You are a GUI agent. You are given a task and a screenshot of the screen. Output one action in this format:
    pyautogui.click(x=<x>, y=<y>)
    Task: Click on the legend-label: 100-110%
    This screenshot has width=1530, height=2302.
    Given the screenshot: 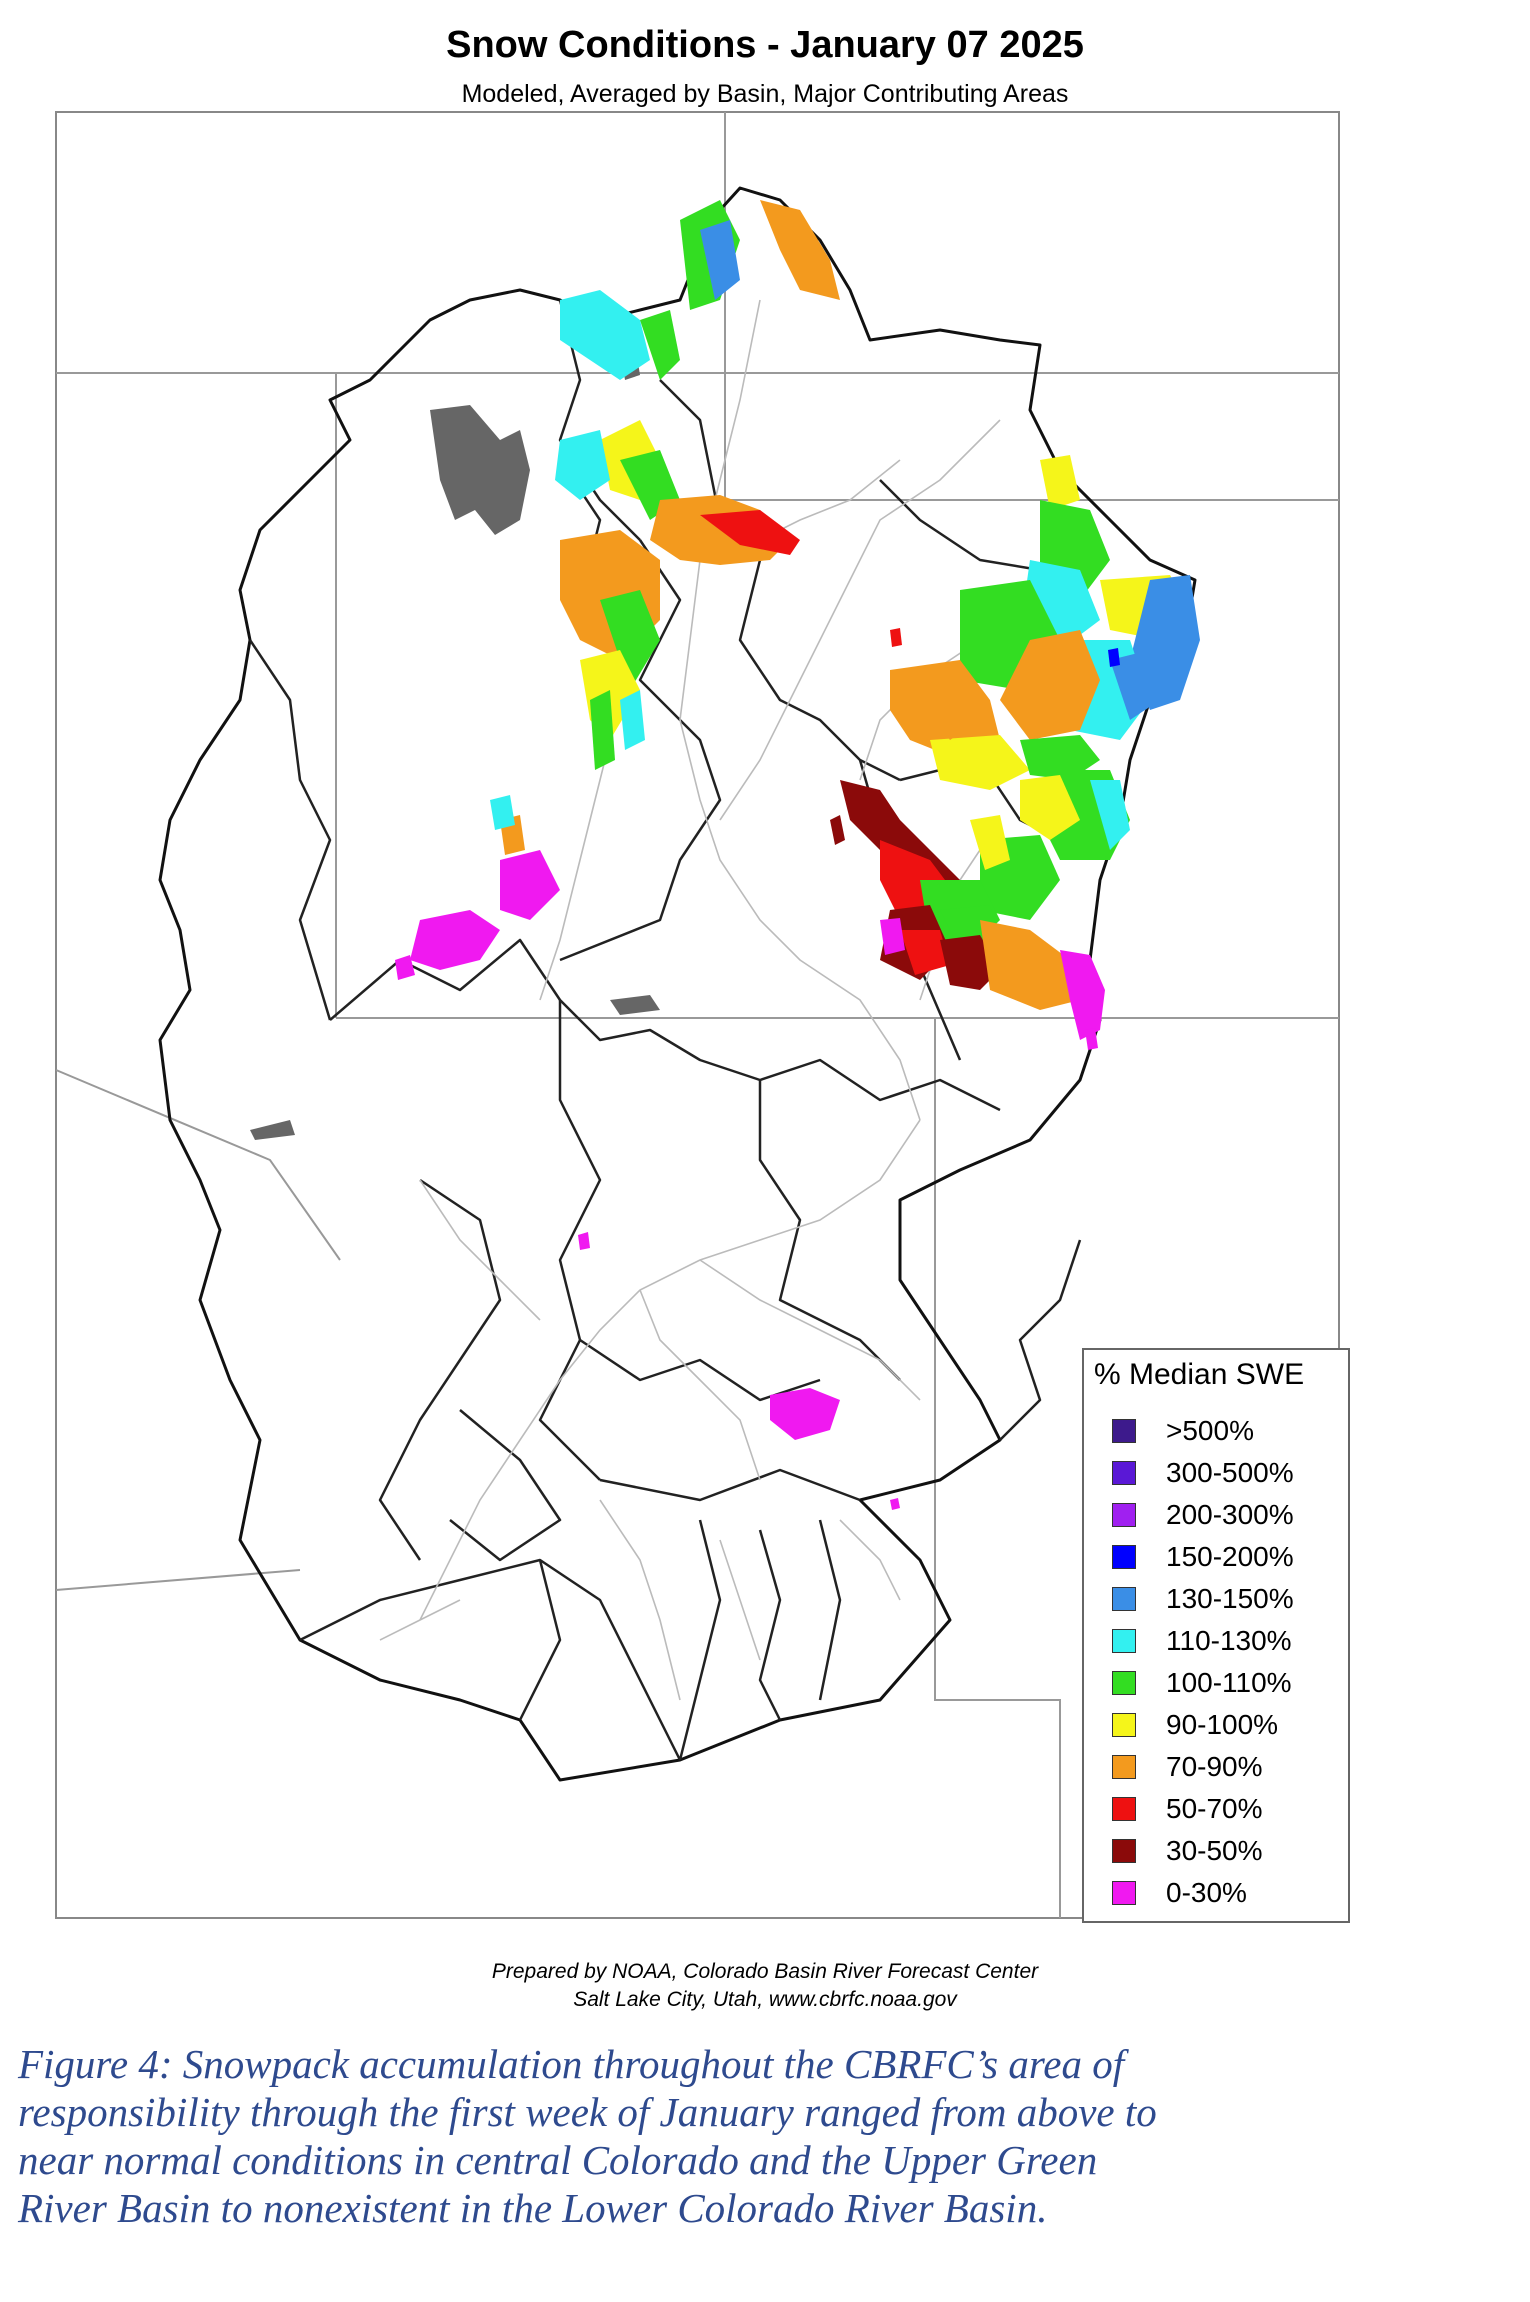 What is the action you would take?
    pyautogui.click(x=1229, y=1682)
    